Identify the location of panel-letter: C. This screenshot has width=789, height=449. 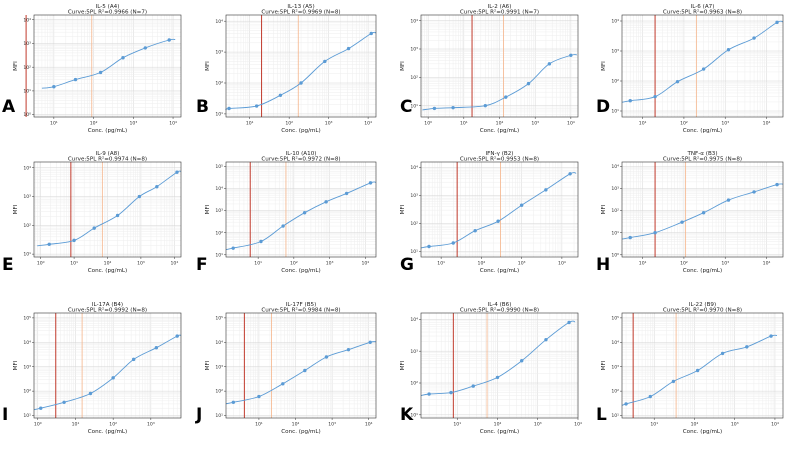
(406, 107).